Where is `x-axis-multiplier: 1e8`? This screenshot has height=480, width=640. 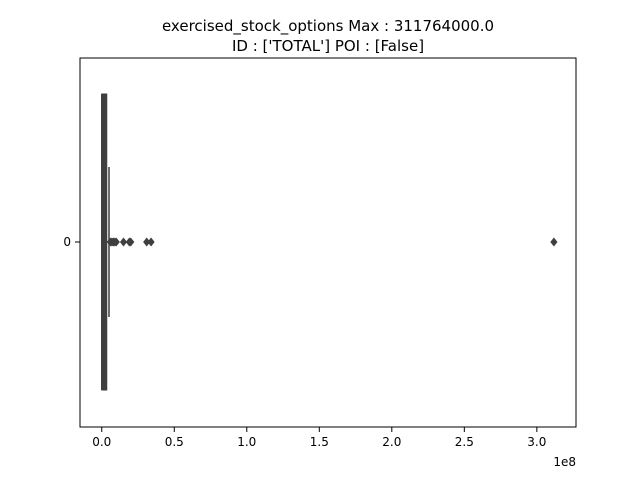 x-axis-multiplier: 1e8 is located at coordinates (564, 462).